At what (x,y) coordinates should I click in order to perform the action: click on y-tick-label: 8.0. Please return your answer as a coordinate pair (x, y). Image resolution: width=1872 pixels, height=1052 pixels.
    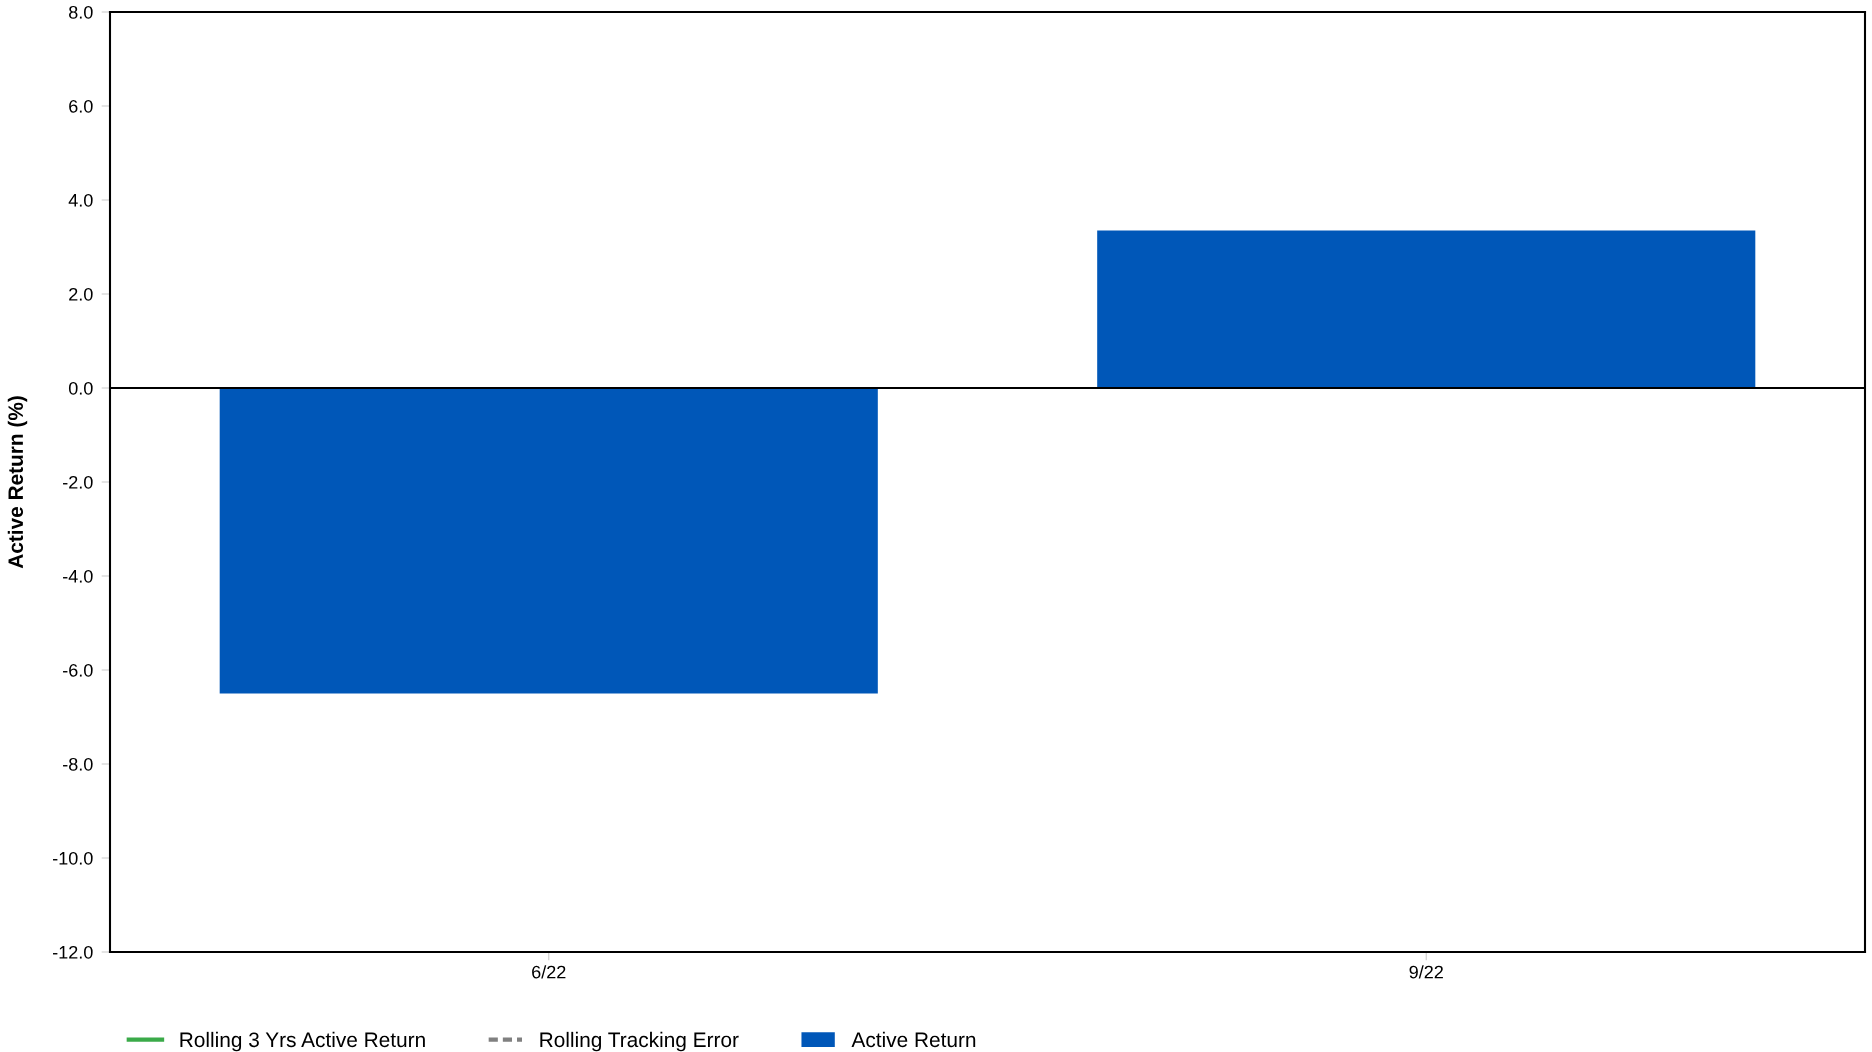
    Looking at the image, I should click on (81, 12).